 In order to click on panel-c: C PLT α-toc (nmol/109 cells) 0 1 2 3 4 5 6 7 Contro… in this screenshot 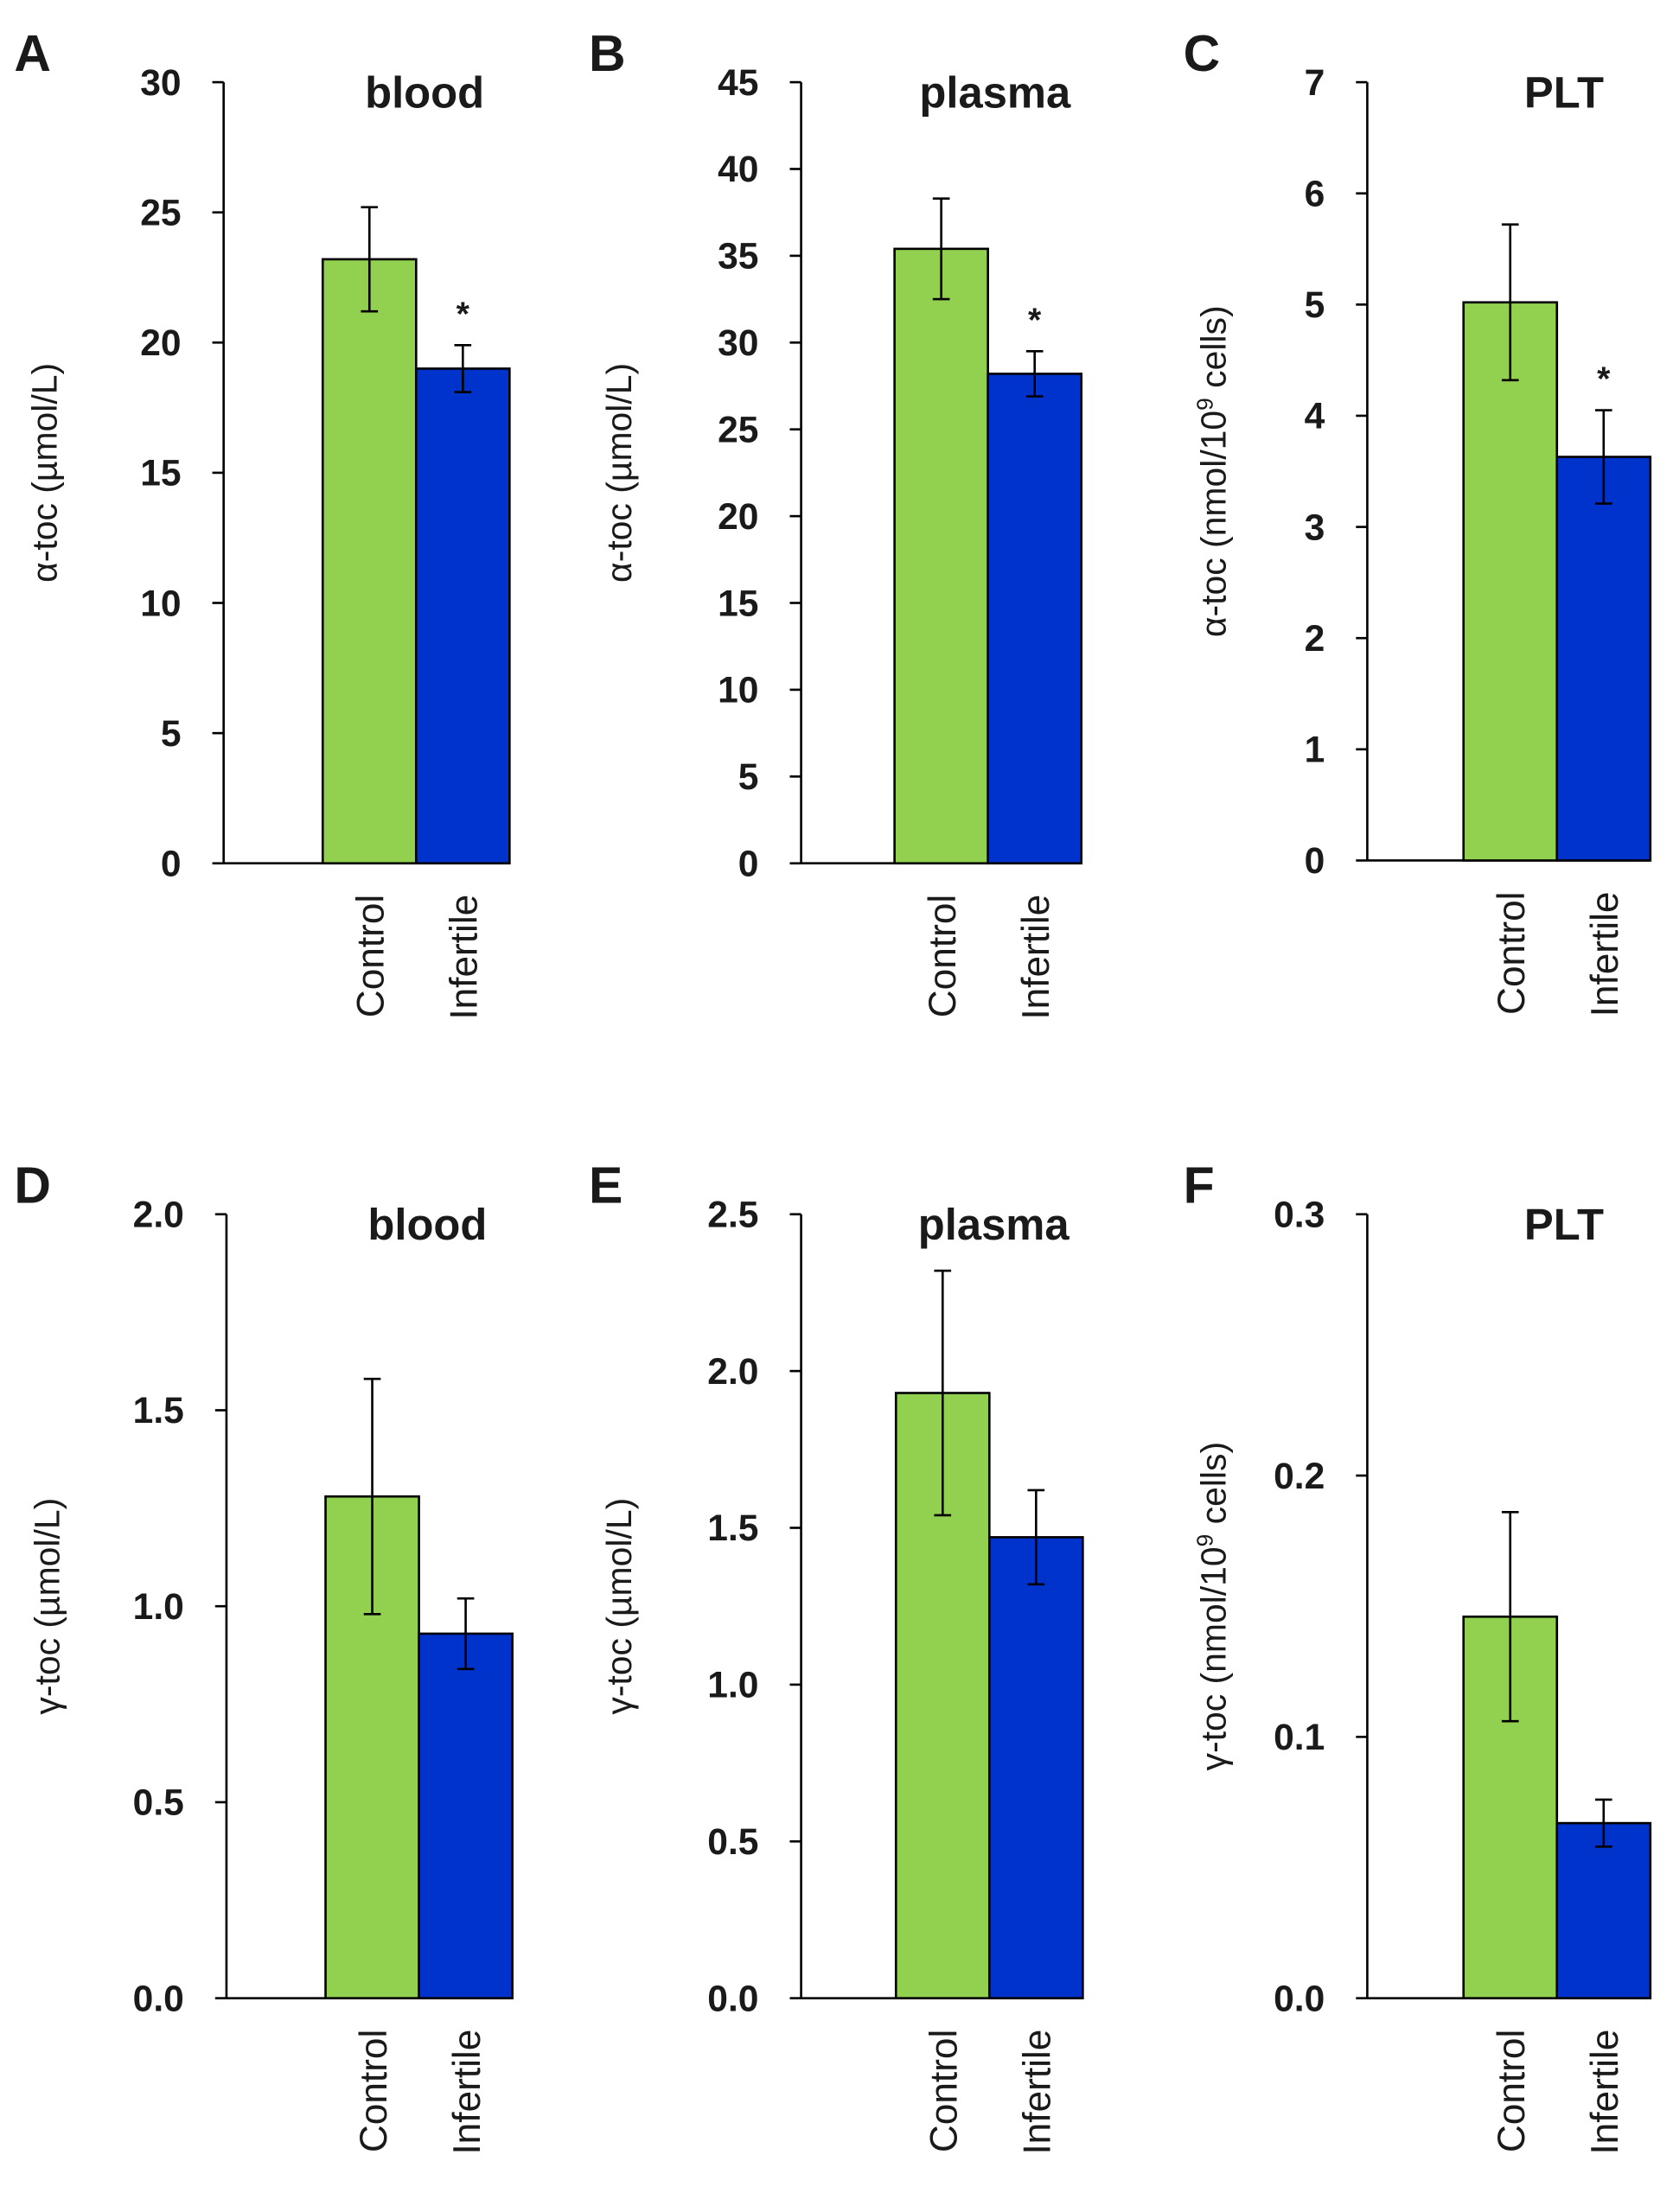, I will do `click(1418, 521)`.